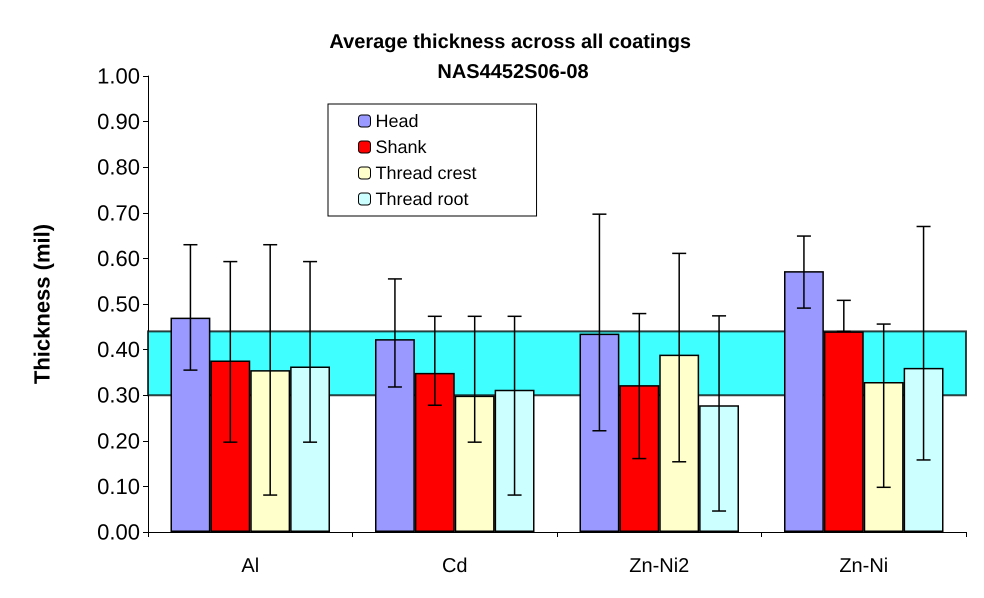 Image resolution: width=984 pixels, height=598 pixels. Describe the element at coordinates (513, 57) in the screenshot. I see `chart-title: Average thickness across all coatings NAS4452S06-08` at that location.